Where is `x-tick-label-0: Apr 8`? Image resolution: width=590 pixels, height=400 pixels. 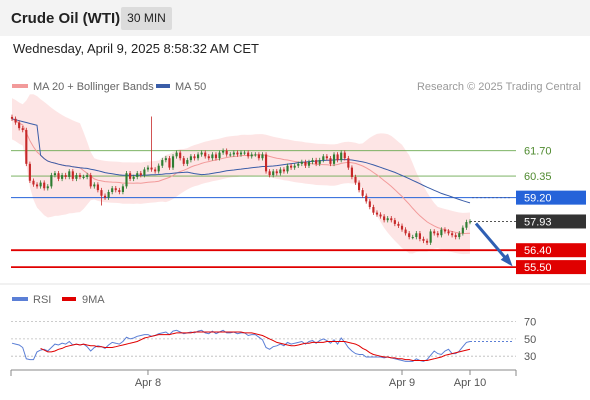
x-tick-label-0: Apr 8 is located at coordinates (148, 383).